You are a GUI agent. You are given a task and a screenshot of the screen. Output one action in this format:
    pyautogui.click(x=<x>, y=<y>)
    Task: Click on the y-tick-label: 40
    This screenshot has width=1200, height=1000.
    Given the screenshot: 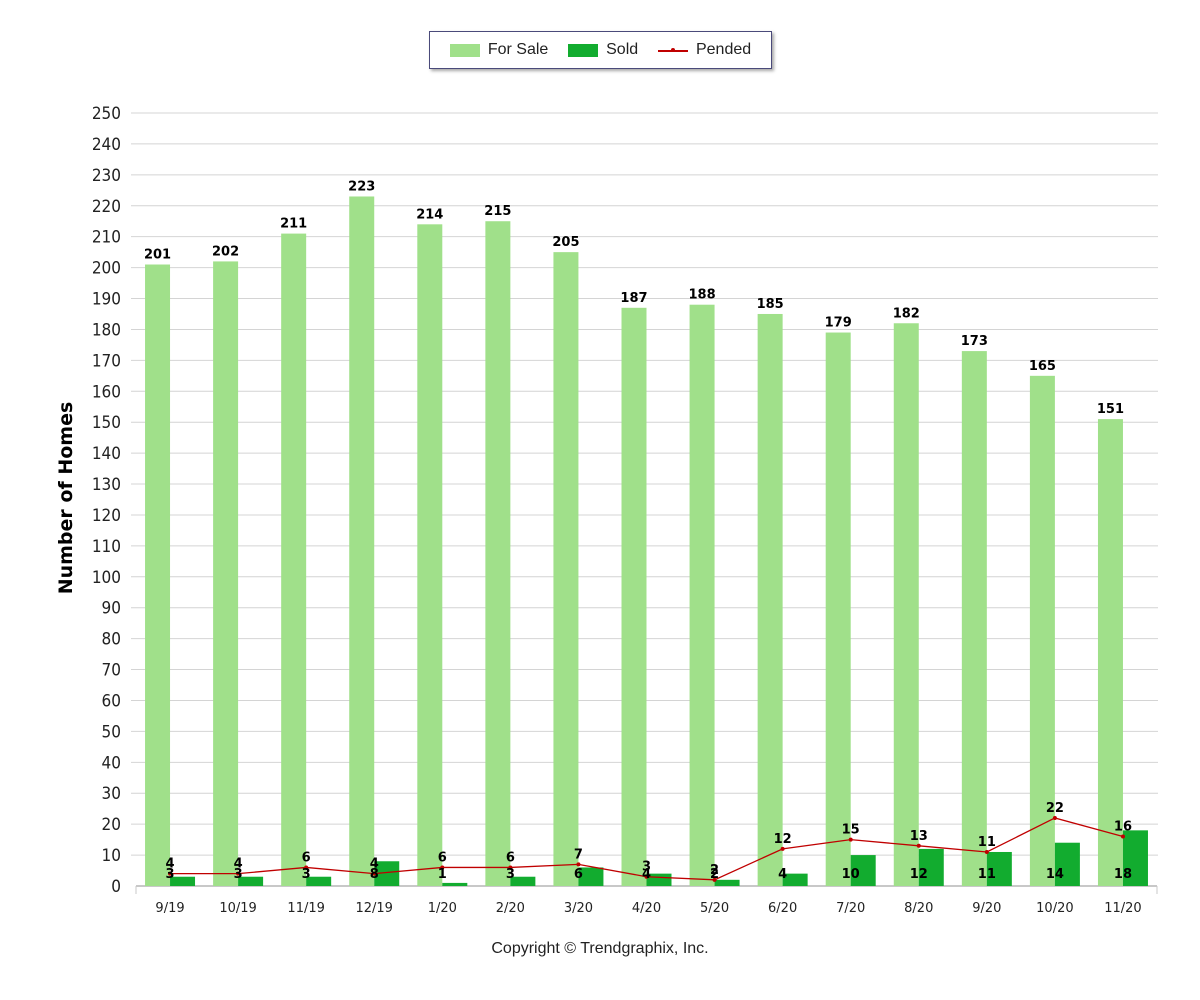 What is the action you would take?
    pyautogui.click(x=111, y=763)
    